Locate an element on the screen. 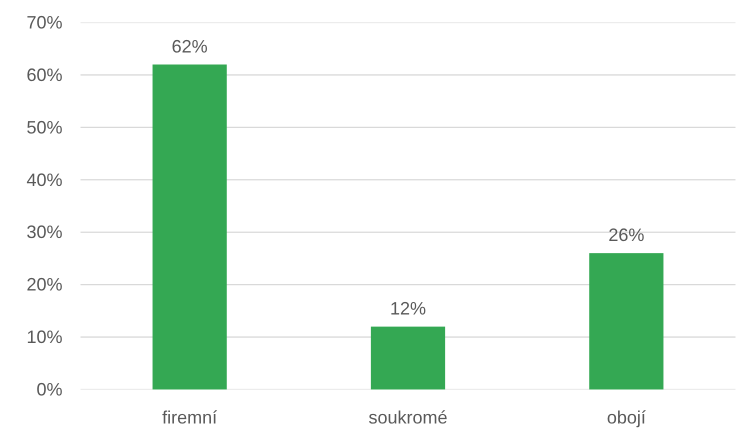 This screenshot has width=739, height=430. x-tick-label: obojí is located at coordinates (626, 418).